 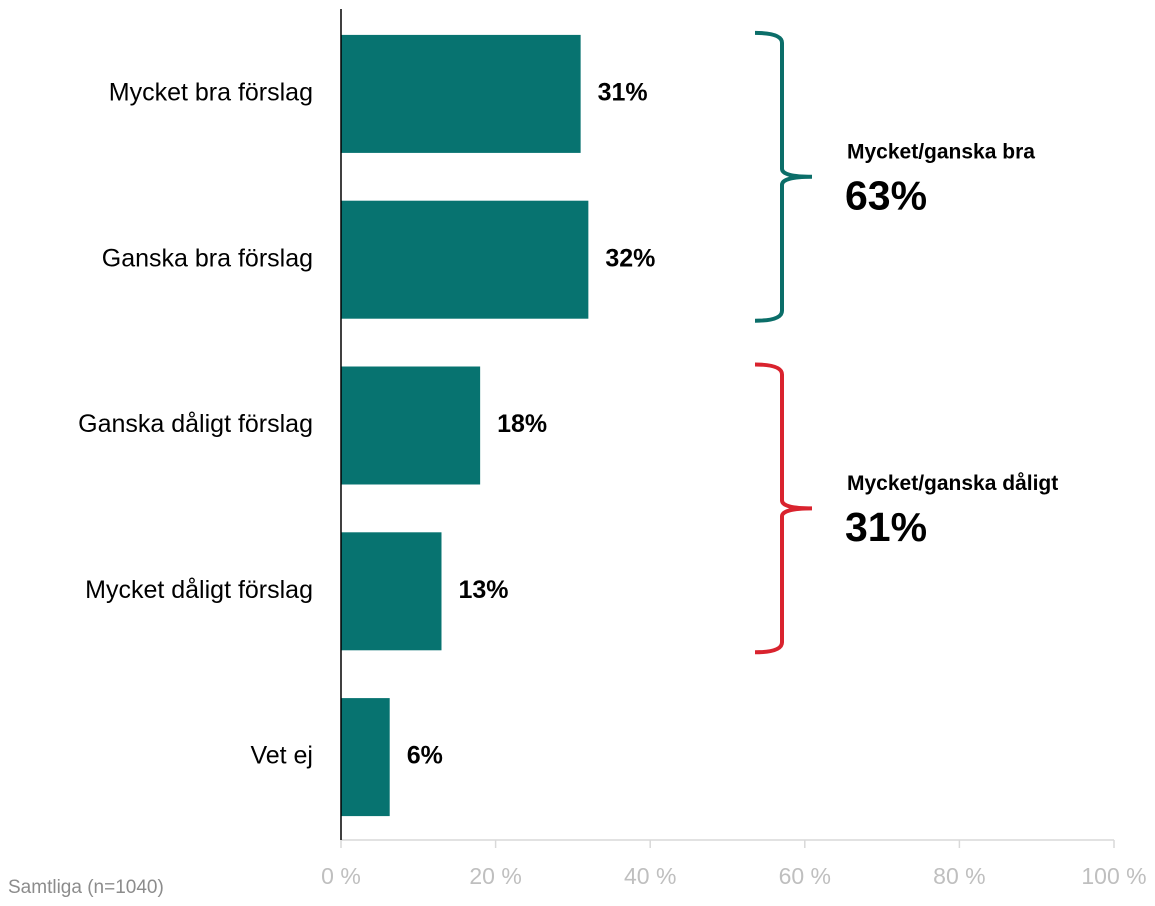 What do you see at coordinates (623, 93) in the screenshot?
I see `data-label: 31%` at bounding box center [623, 93].